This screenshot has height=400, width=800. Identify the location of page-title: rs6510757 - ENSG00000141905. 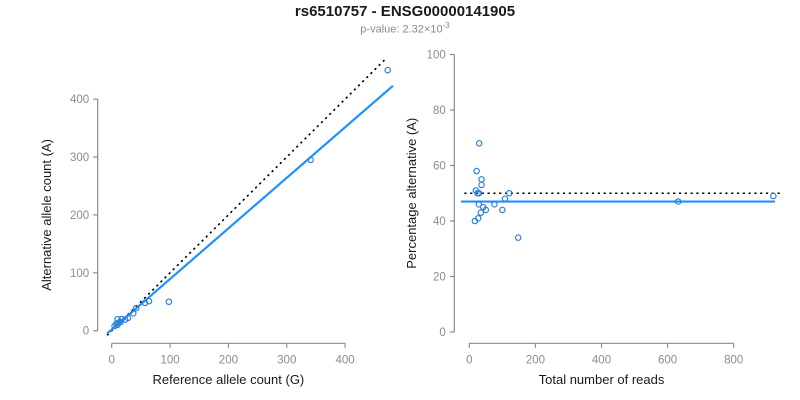
(405, 11).